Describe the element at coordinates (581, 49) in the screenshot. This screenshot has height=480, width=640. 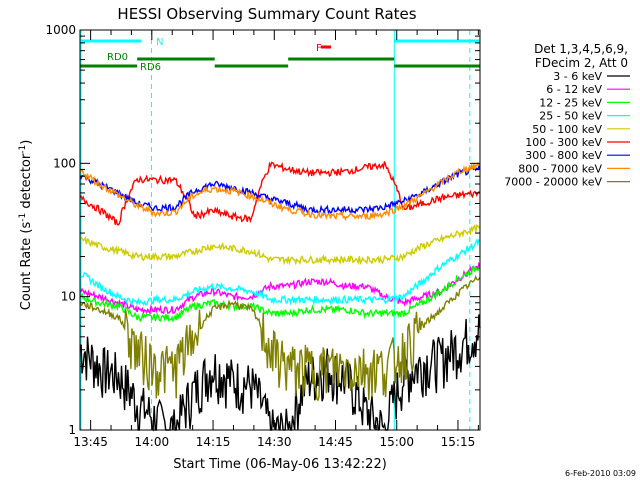
I see `legend-header-line-1: Det 1,3,4,5,6,9,` at that location.